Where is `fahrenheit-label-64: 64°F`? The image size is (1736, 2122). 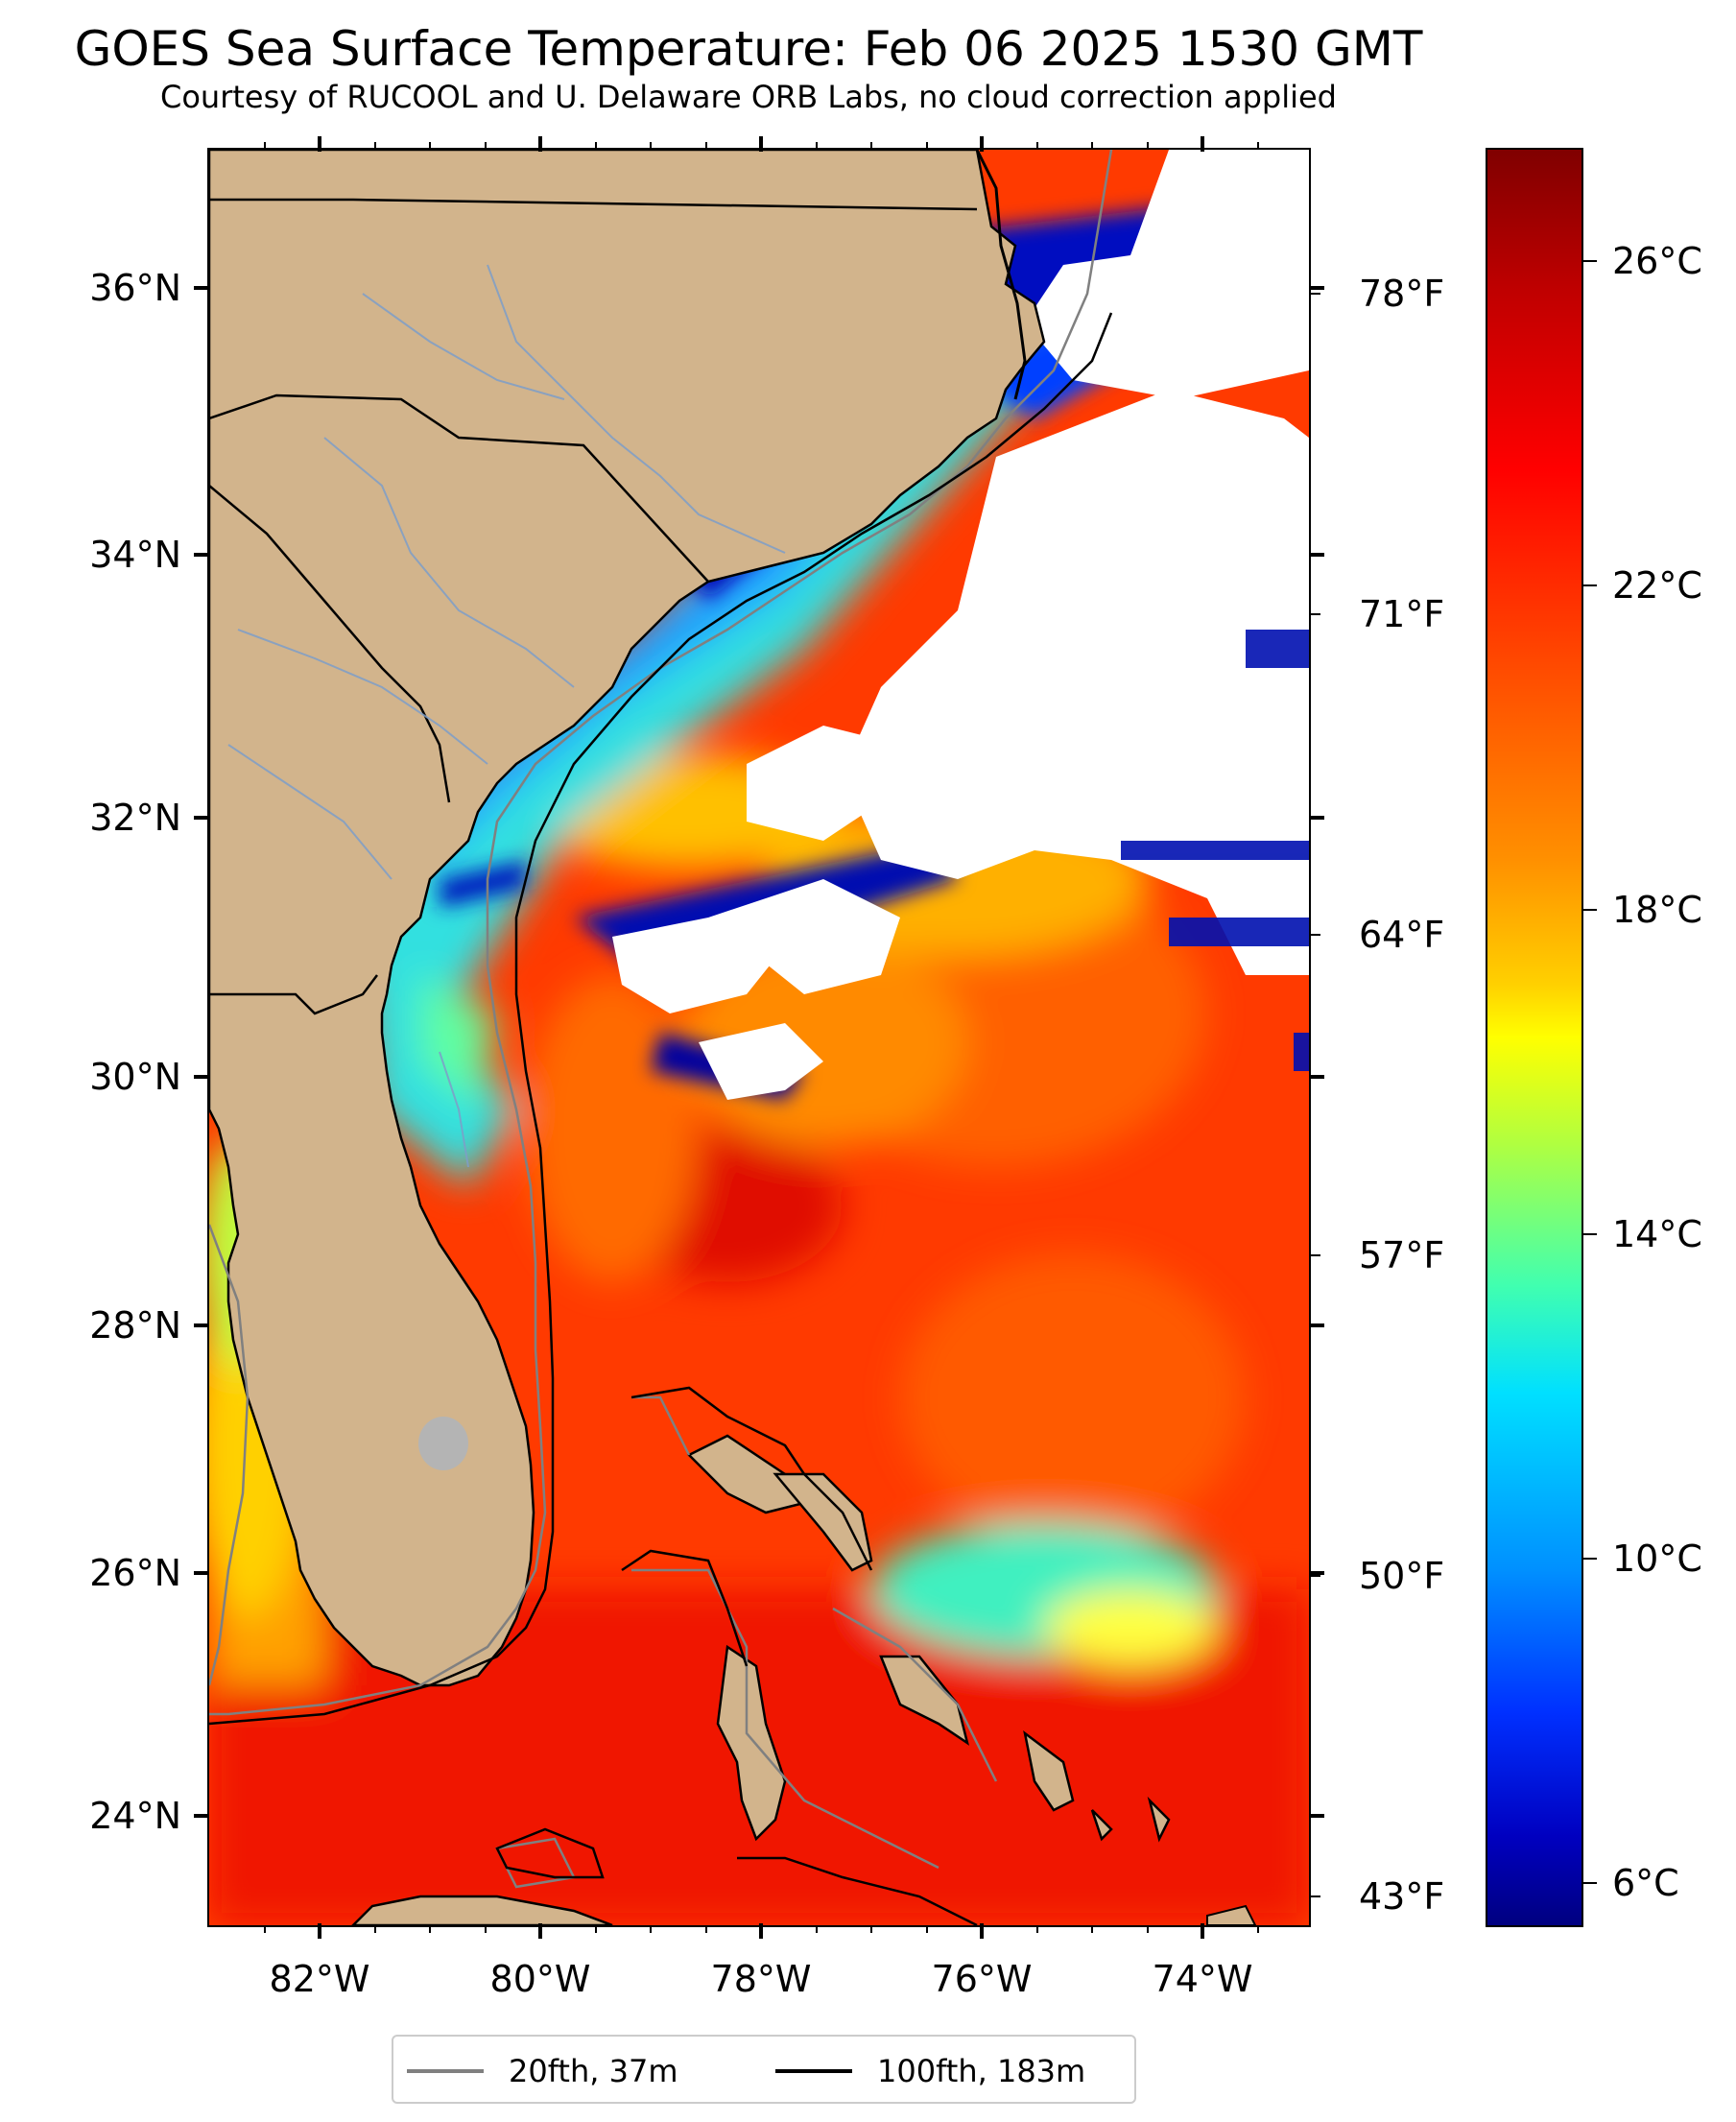 fahrenheit-label-64: 64°F is located at coordinates (1402, 935).